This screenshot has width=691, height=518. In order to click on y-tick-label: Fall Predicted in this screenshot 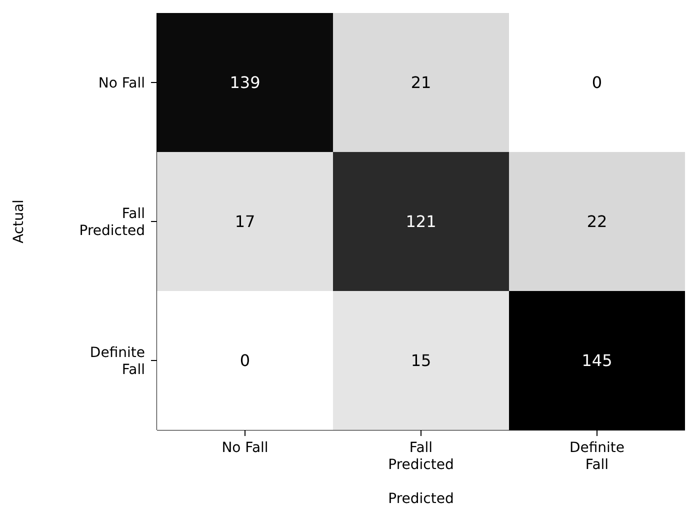, I will do `click(112, 222)`.